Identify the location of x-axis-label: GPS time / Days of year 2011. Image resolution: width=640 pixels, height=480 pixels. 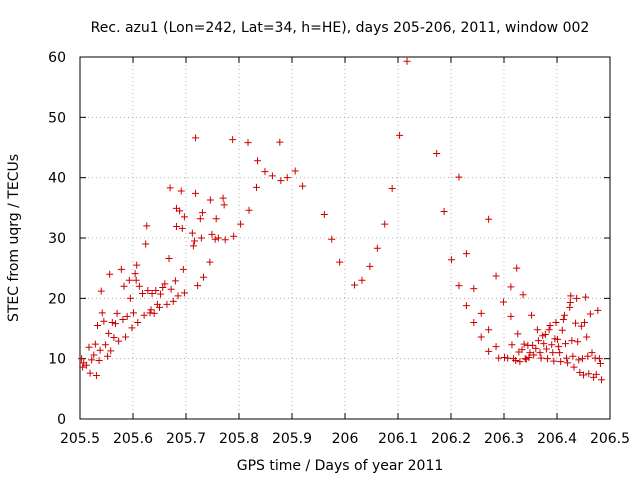
(340, 466).